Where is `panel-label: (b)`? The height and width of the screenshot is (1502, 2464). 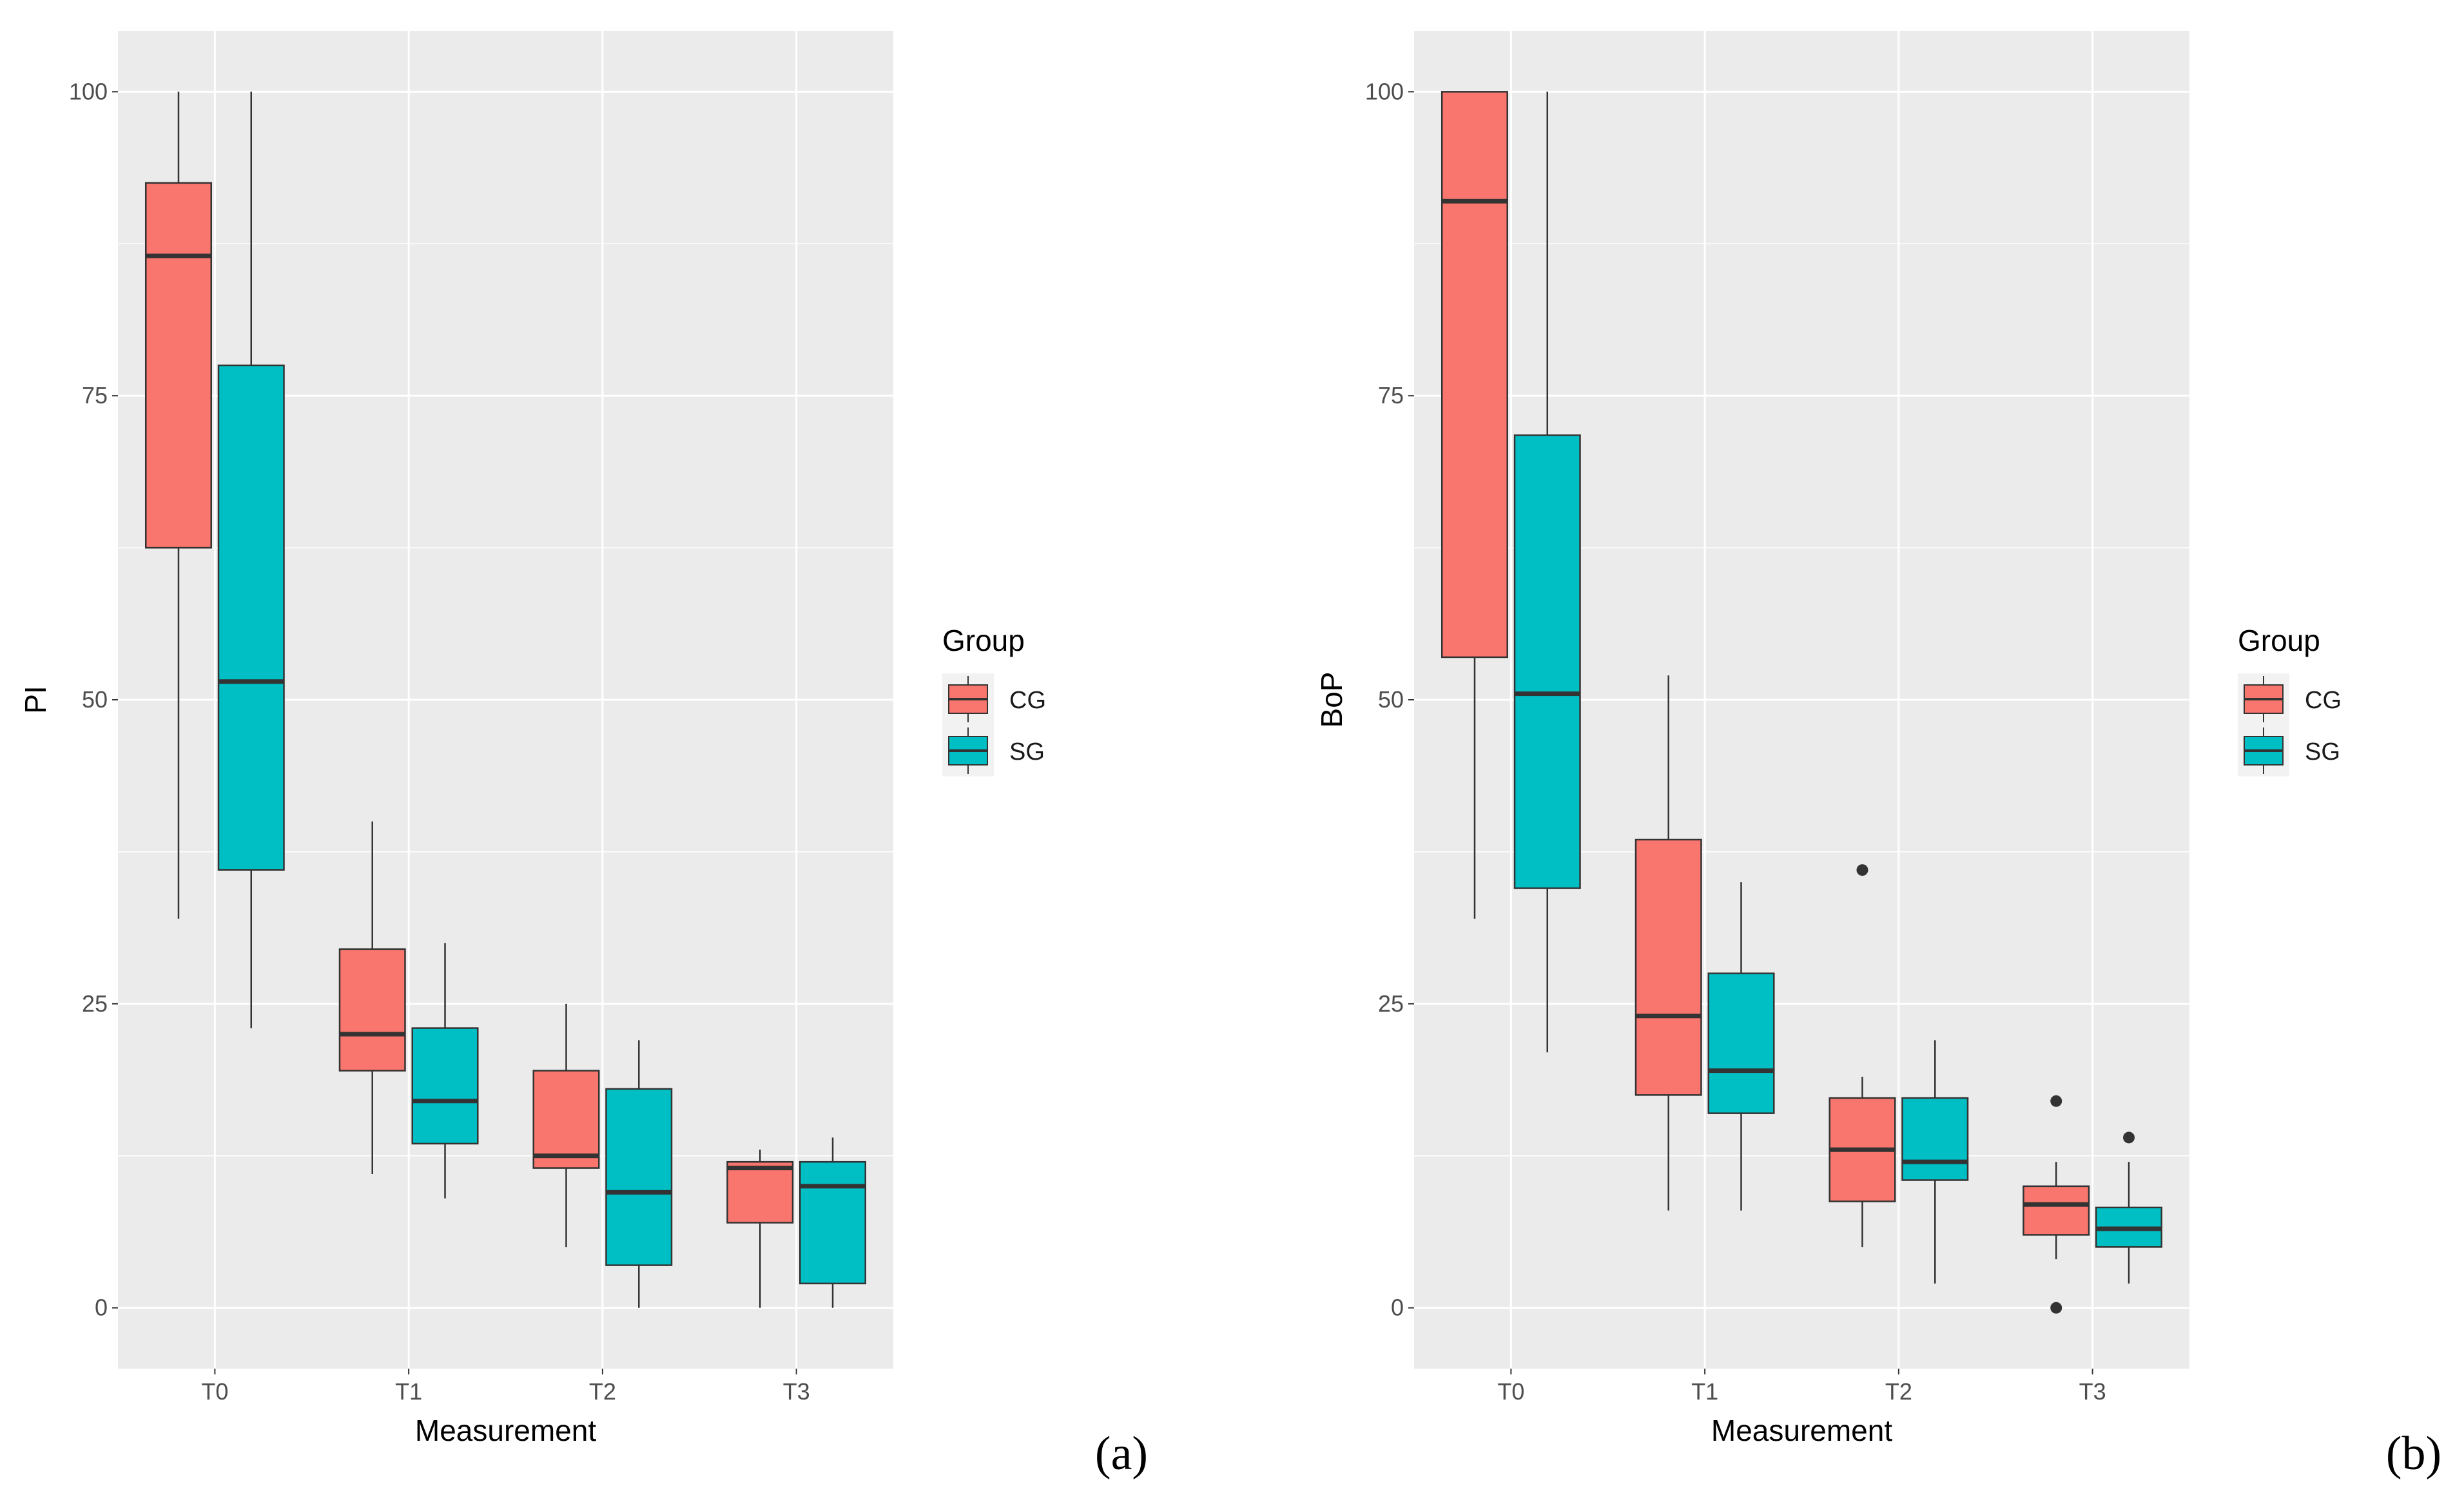
panel-label: (b) is located at coordinates (2414, 1453).